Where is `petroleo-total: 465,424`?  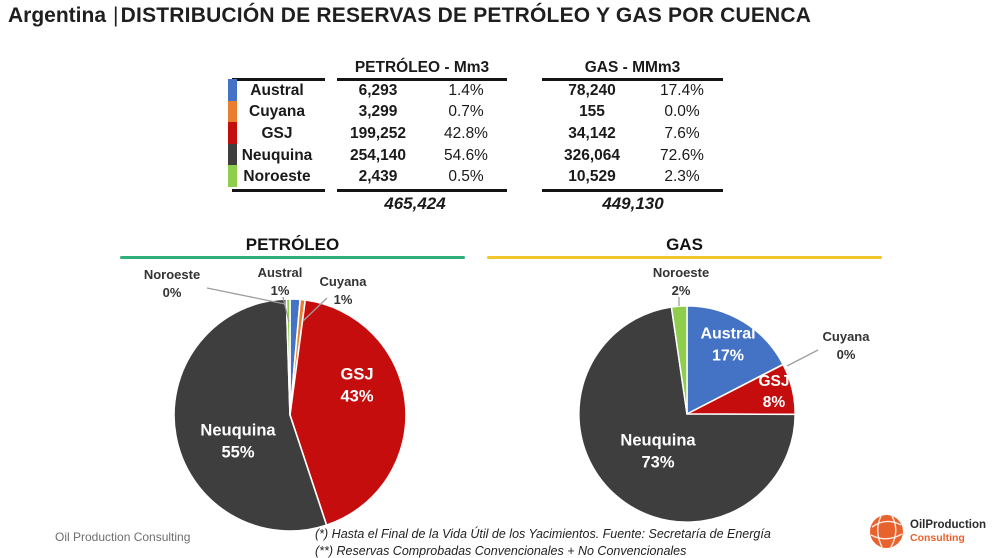
petroleo-total: 465,424 is located at coordinates (415, 203).